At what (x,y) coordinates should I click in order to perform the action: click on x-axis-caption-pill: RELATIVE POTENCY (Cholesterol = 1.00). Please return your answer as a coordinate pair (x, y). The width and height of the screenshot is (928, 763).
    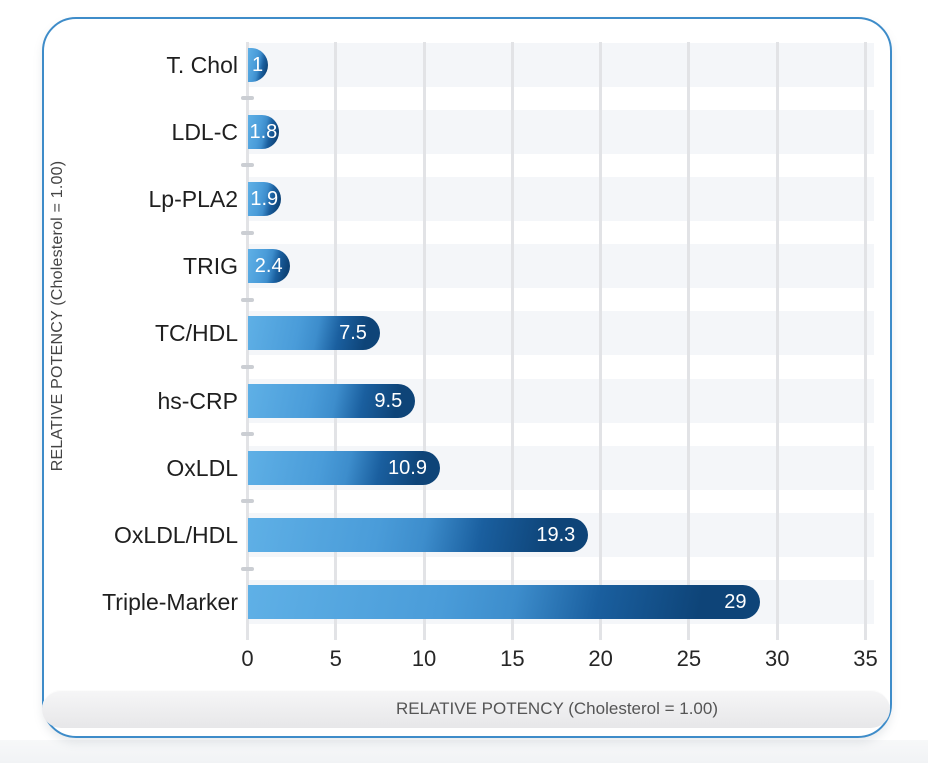
    Looking at the image, I should click on (466, 709).